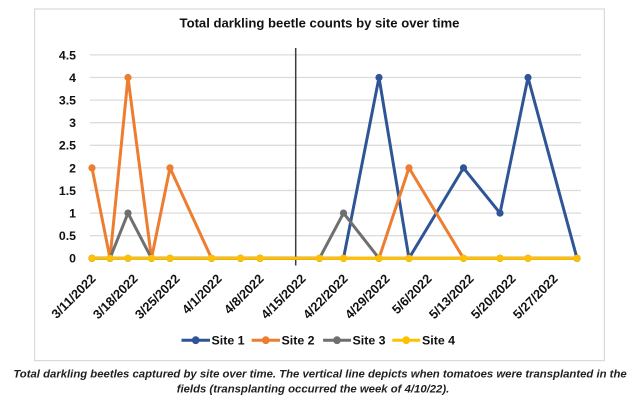  What do you see at coordinates (67, 101) in the screenshot?
I see `svg-text: 3.5` at bounding box center [67, 101].